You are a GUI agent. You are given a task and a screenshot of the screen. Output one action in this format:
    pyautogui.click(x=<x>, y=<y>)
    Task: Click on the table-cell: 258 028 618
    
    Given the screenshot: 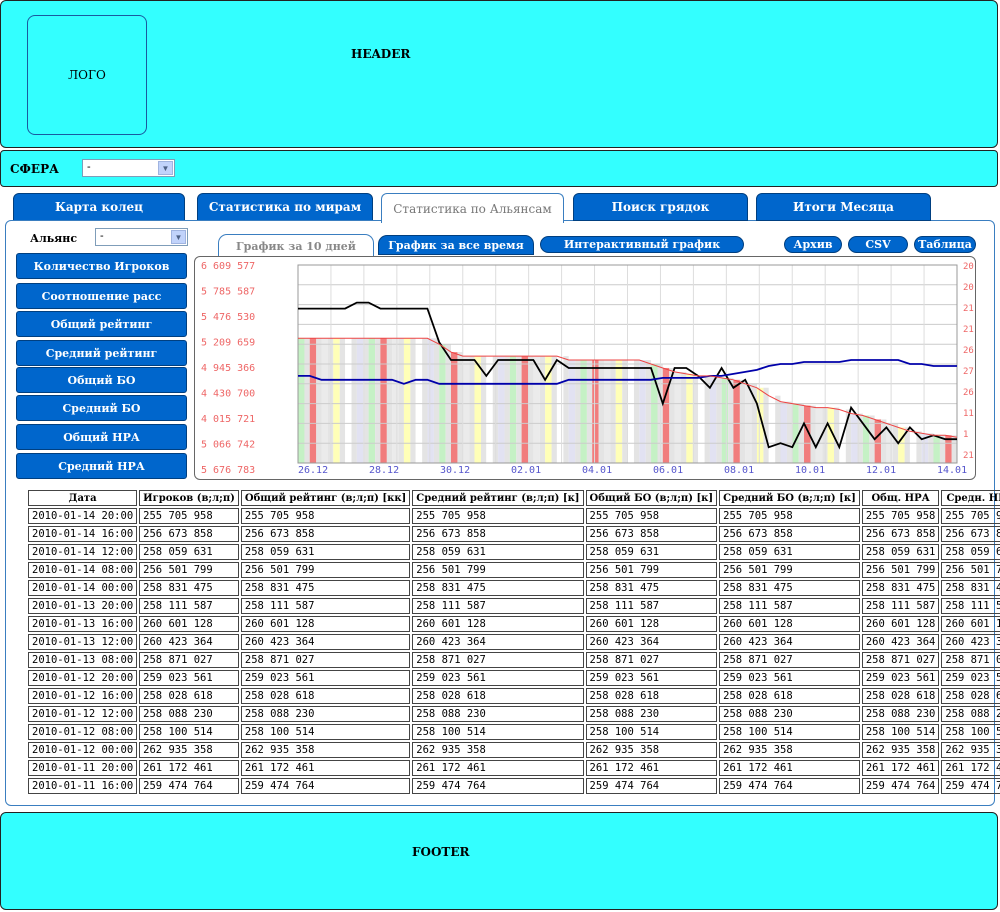 What is the action you would take?
    pyautogui.click(x=189, y=696)
    